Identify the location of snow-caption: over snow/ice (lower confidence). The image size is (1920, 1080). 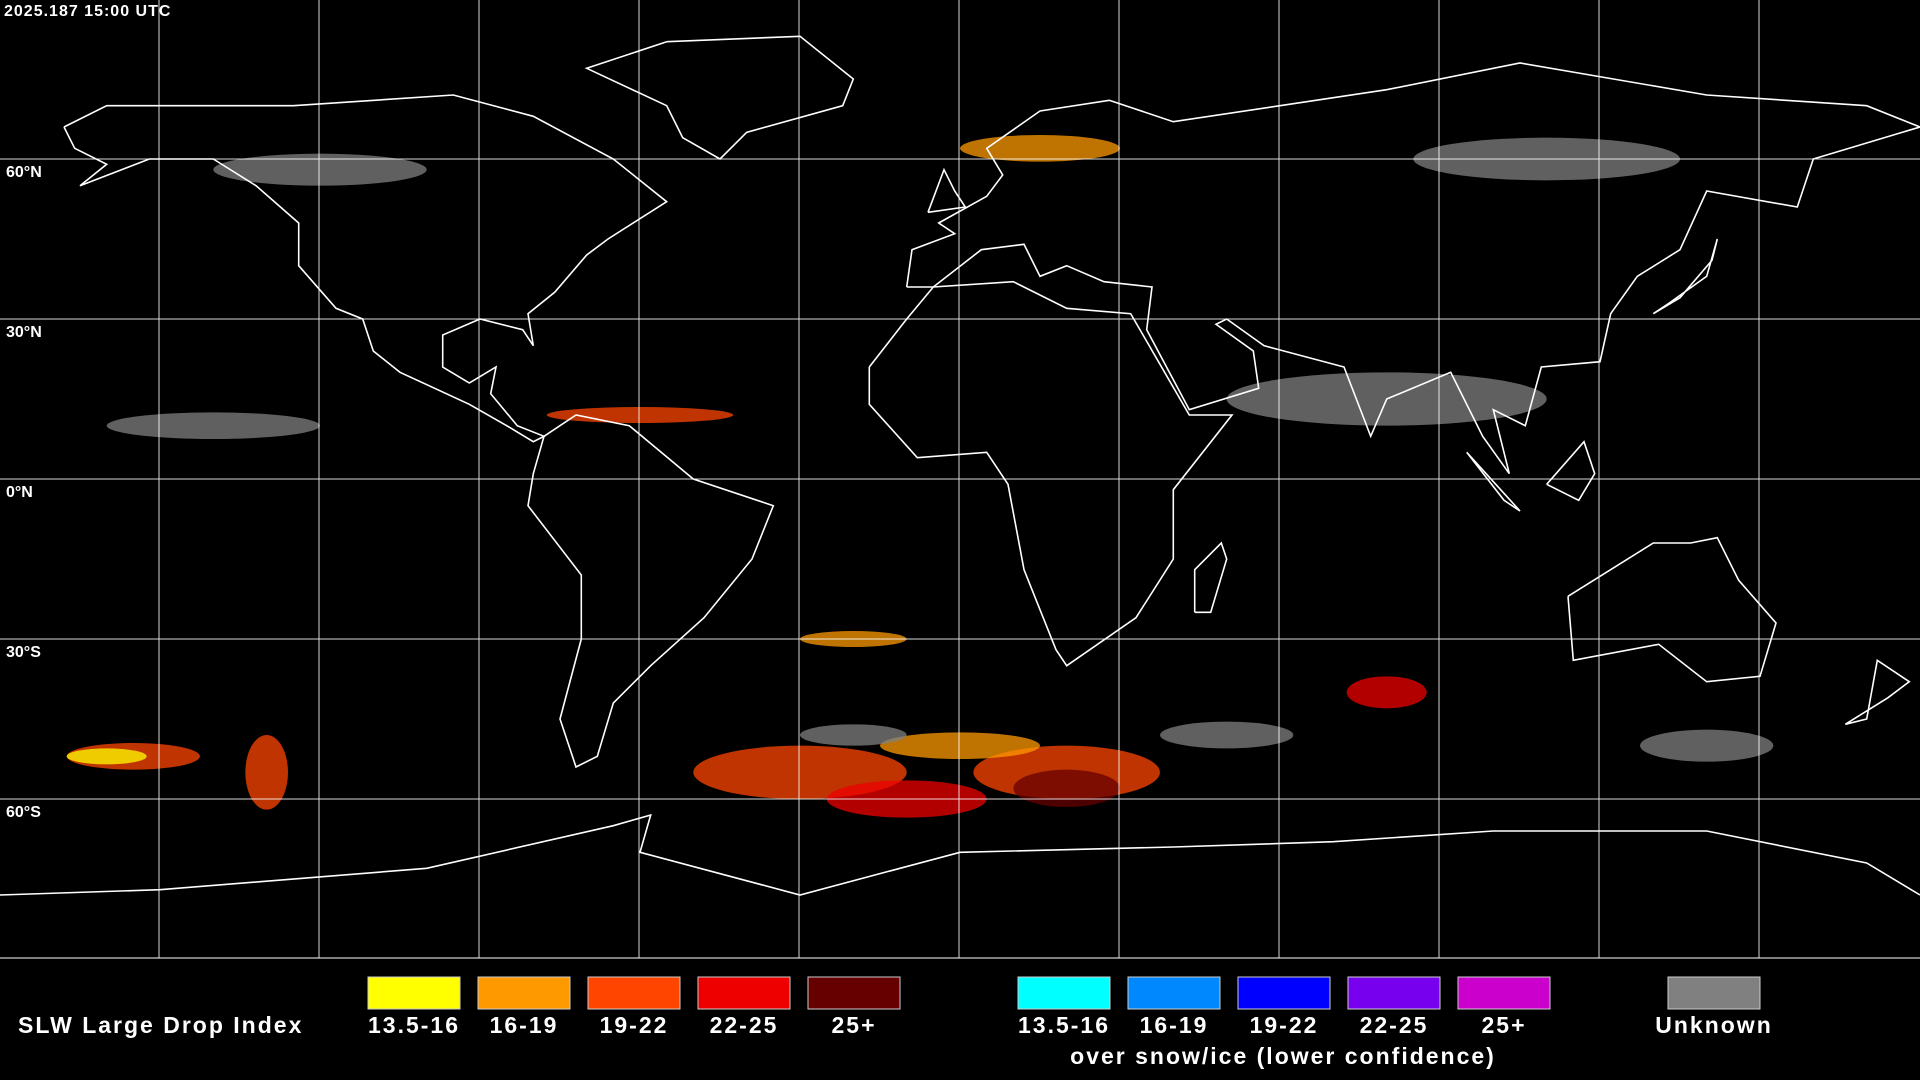
(1283, 1056).